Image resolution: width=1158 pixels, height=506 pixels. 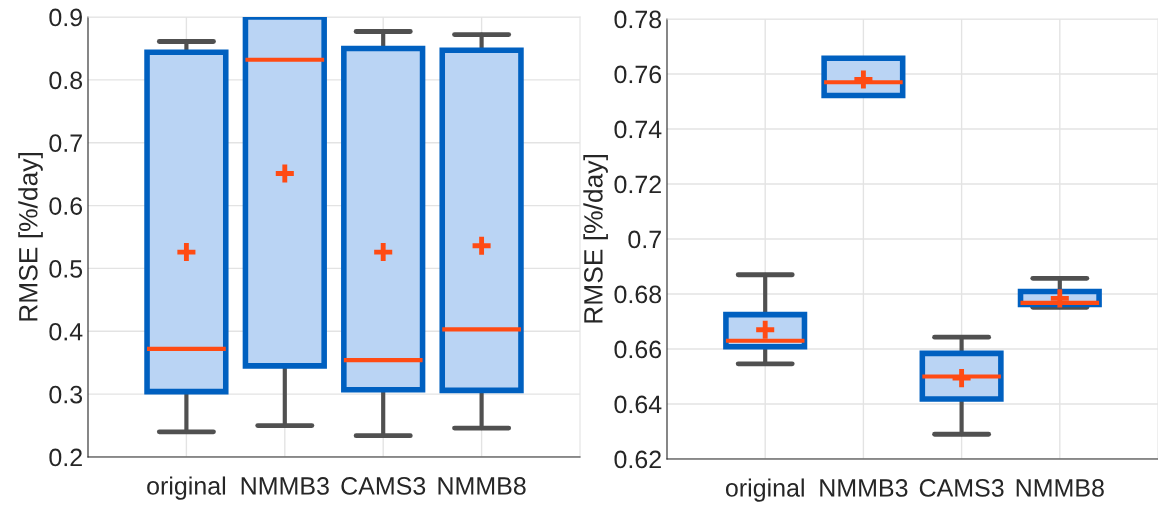 I want to click on y-tick-label: 0.78, so click(x=638, y=19).